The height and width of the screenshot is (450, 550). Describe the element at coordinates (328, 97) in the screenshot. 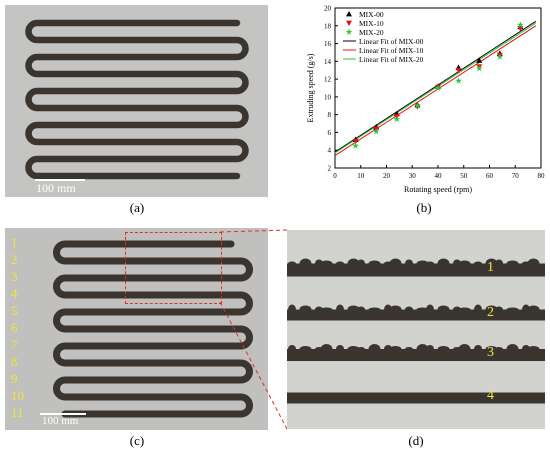

I see `y-tick-label: 10` at that location.